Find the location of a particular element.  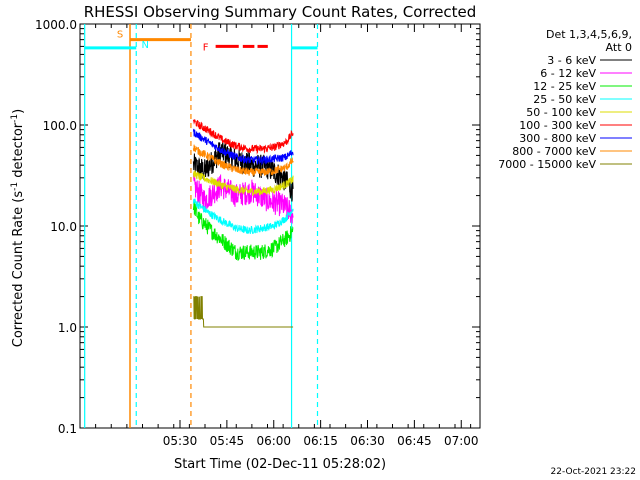

data-series is located at coordinates (243, 223).